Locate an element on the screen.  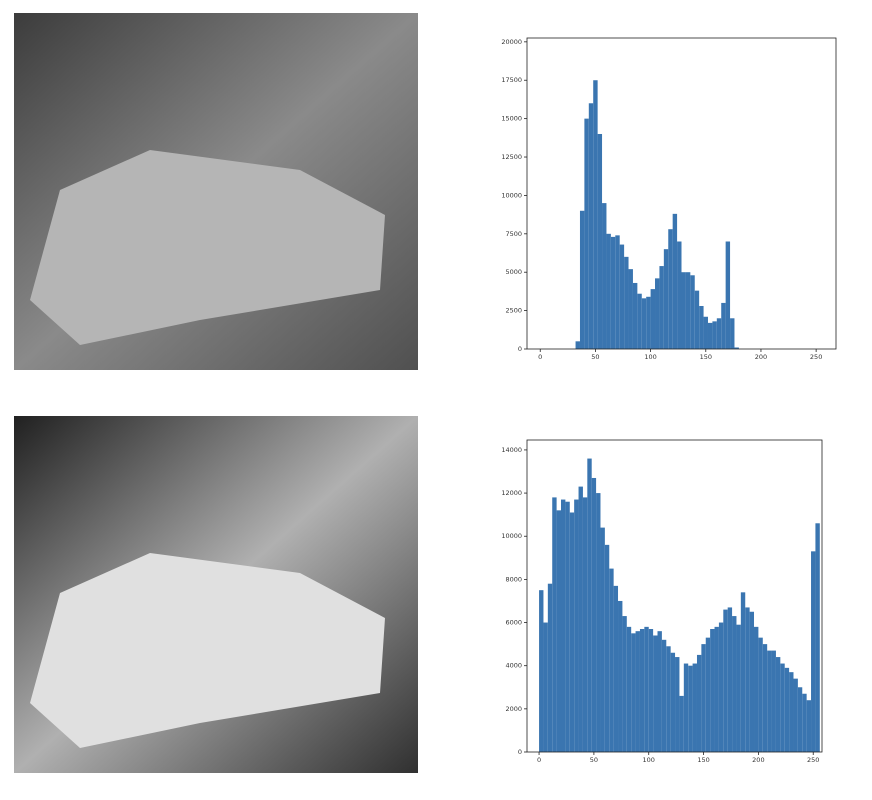
x-tick-label: 150 is located at coordinates (703, 760).